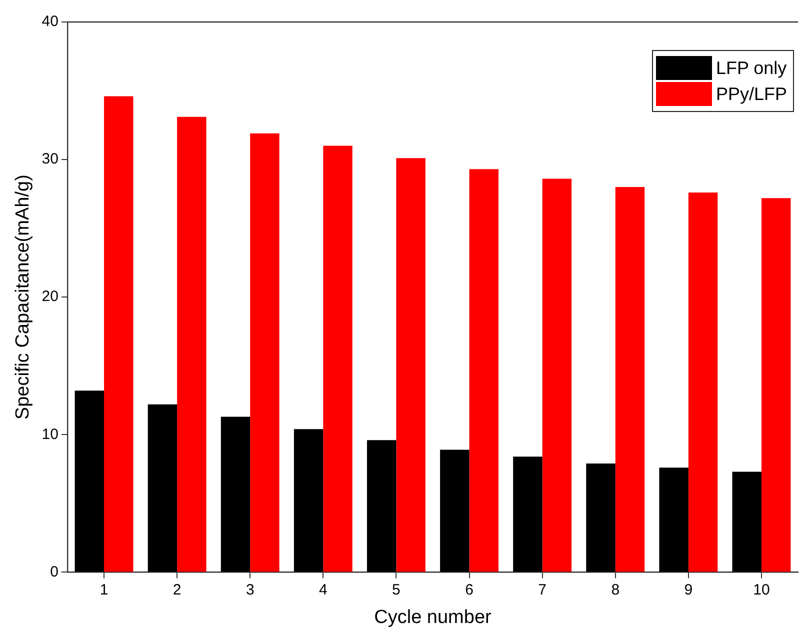  What do you see at coordinates (751, 68) in the screenshot?
I see `legend-label: LFP only` at bounding box center [751, 68].